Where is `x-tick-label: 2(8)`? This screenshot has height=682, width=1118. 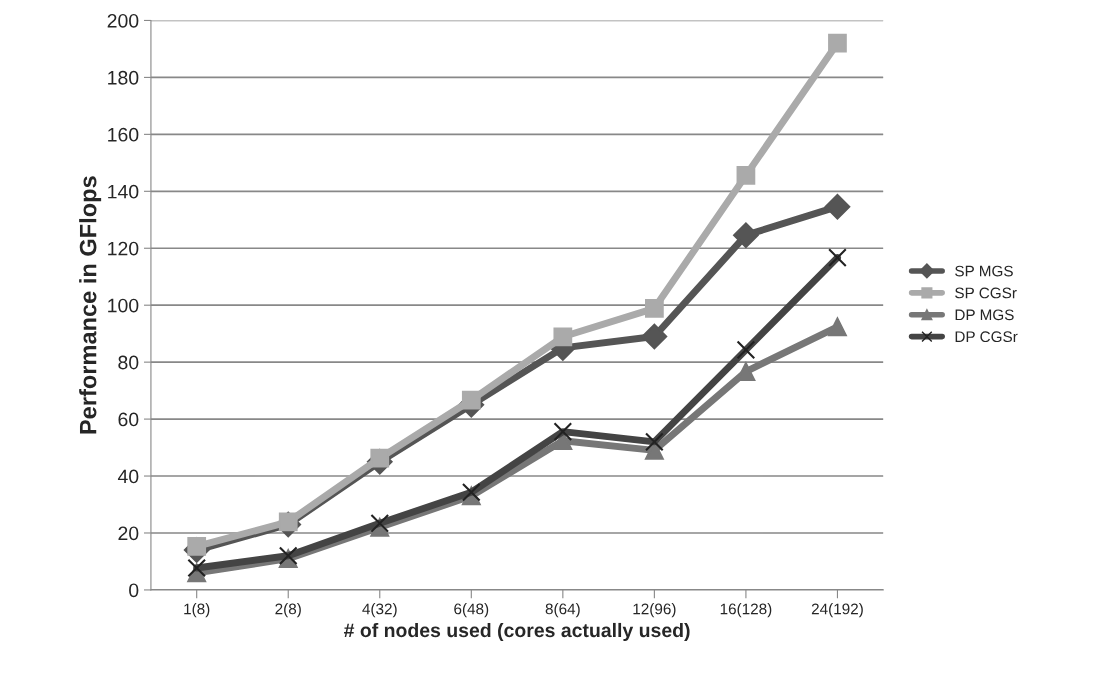 x-tick-label: 2(8) is located at coordinates (288, 610).